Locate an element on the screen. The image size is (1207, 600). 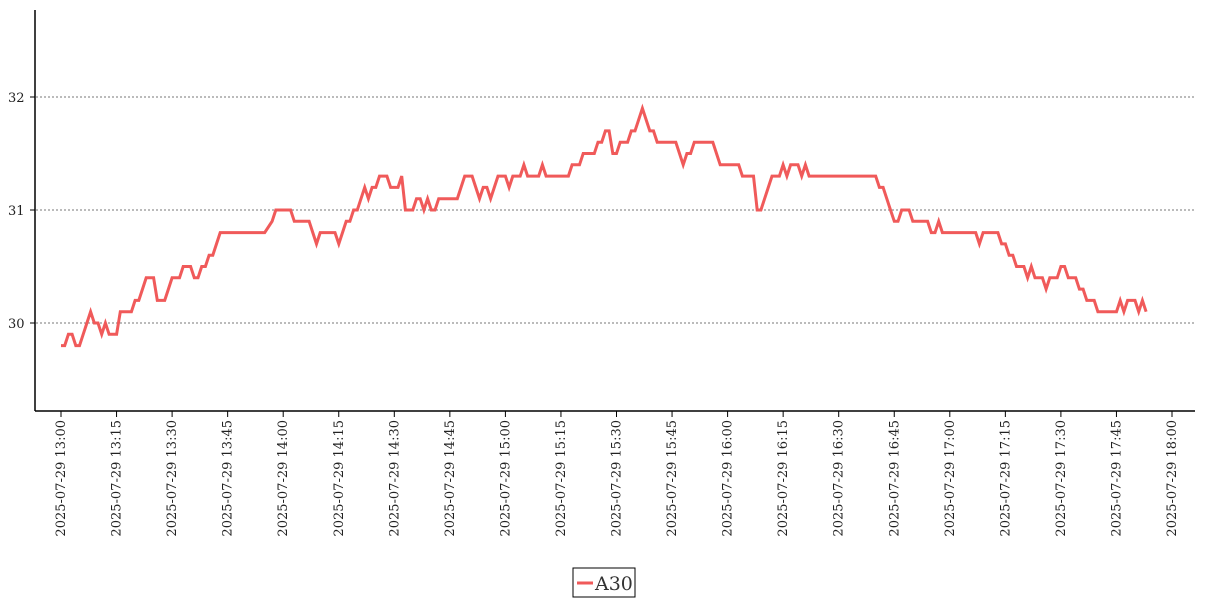
x-tick-label: 2025-07-29 17:45 is located at coordinates (1116, 478).